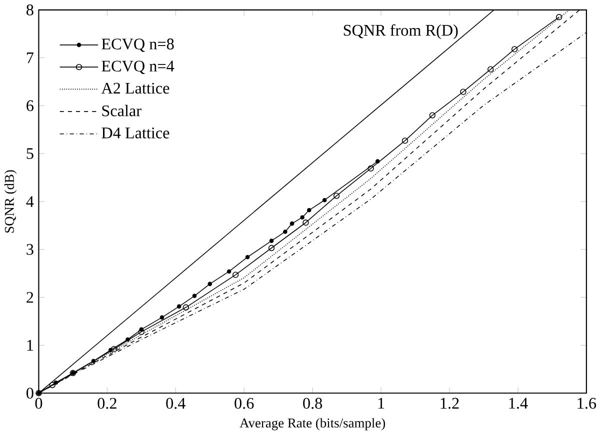  What do you see at coordinates (587, 403) in the screenshot?
I see `x-tick-label: 1.6` at bounding box center [587, 403].